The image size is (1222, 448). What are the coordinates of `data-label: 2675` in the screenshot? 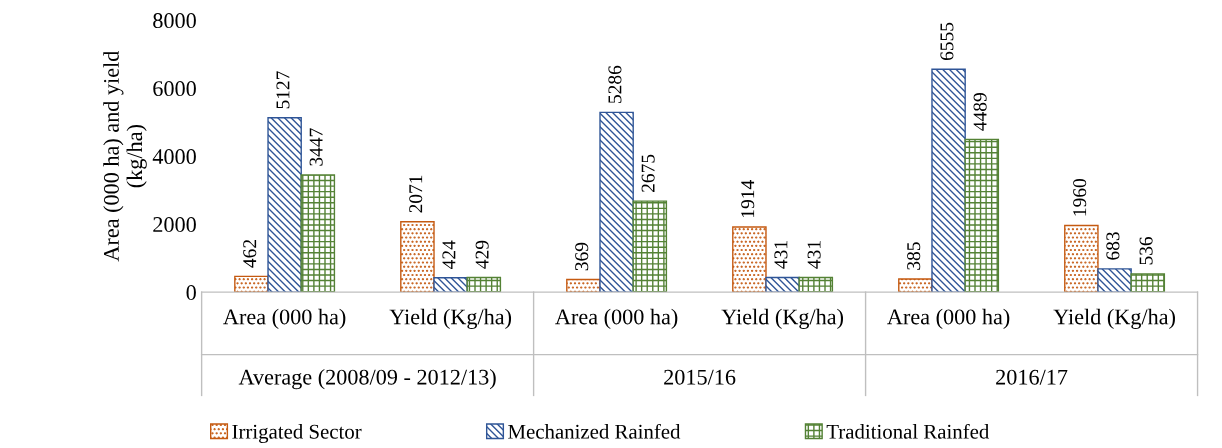 It's located at (648, 173).